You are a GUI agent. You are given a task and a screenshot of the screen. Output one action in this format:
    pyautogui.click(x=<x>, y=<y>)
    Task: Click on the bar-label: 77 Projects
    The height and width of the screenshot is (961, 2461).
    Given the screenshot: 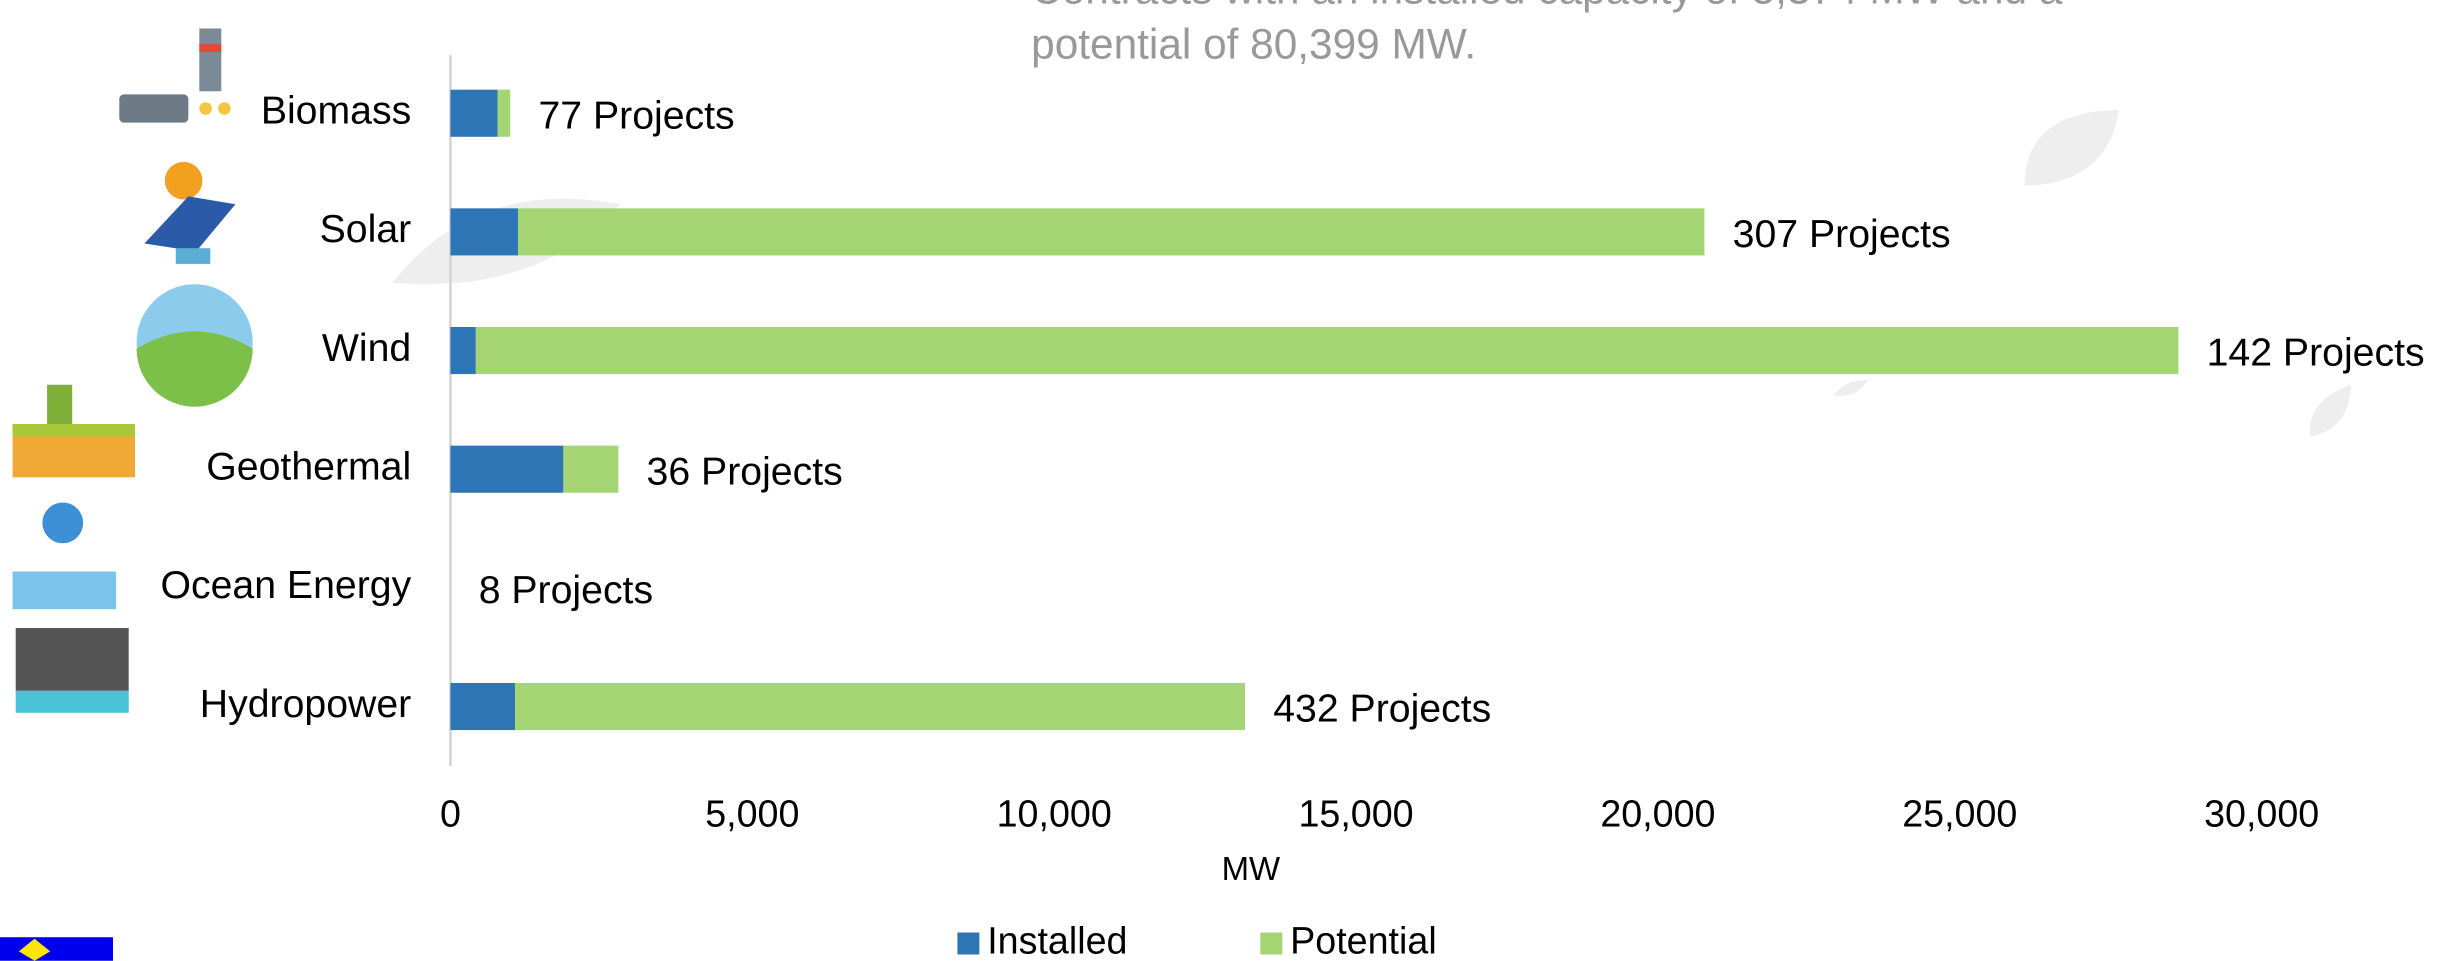 What is the action you would take?
    pyautogui.click(x=636, y=115)
    